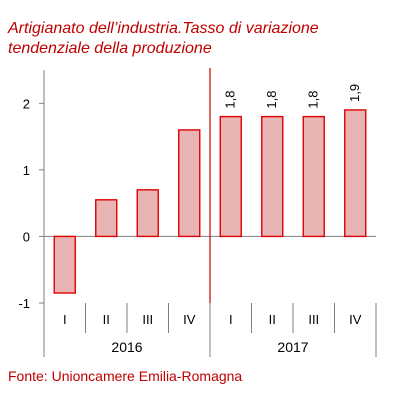 The height and width of the screenshot is (400, 400). Describe the element at coordinates (24, 303) in the screenshot. I see `y-tick-label: -1` at that location.